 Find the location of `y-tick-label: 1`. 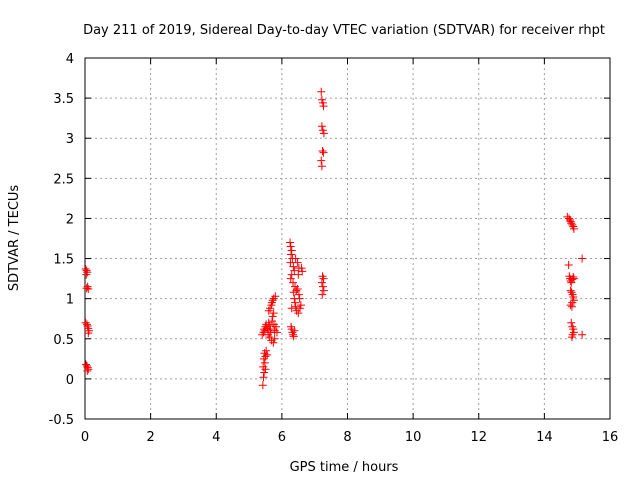

y-tick-label: 1 is located at coordinates (70, 300).